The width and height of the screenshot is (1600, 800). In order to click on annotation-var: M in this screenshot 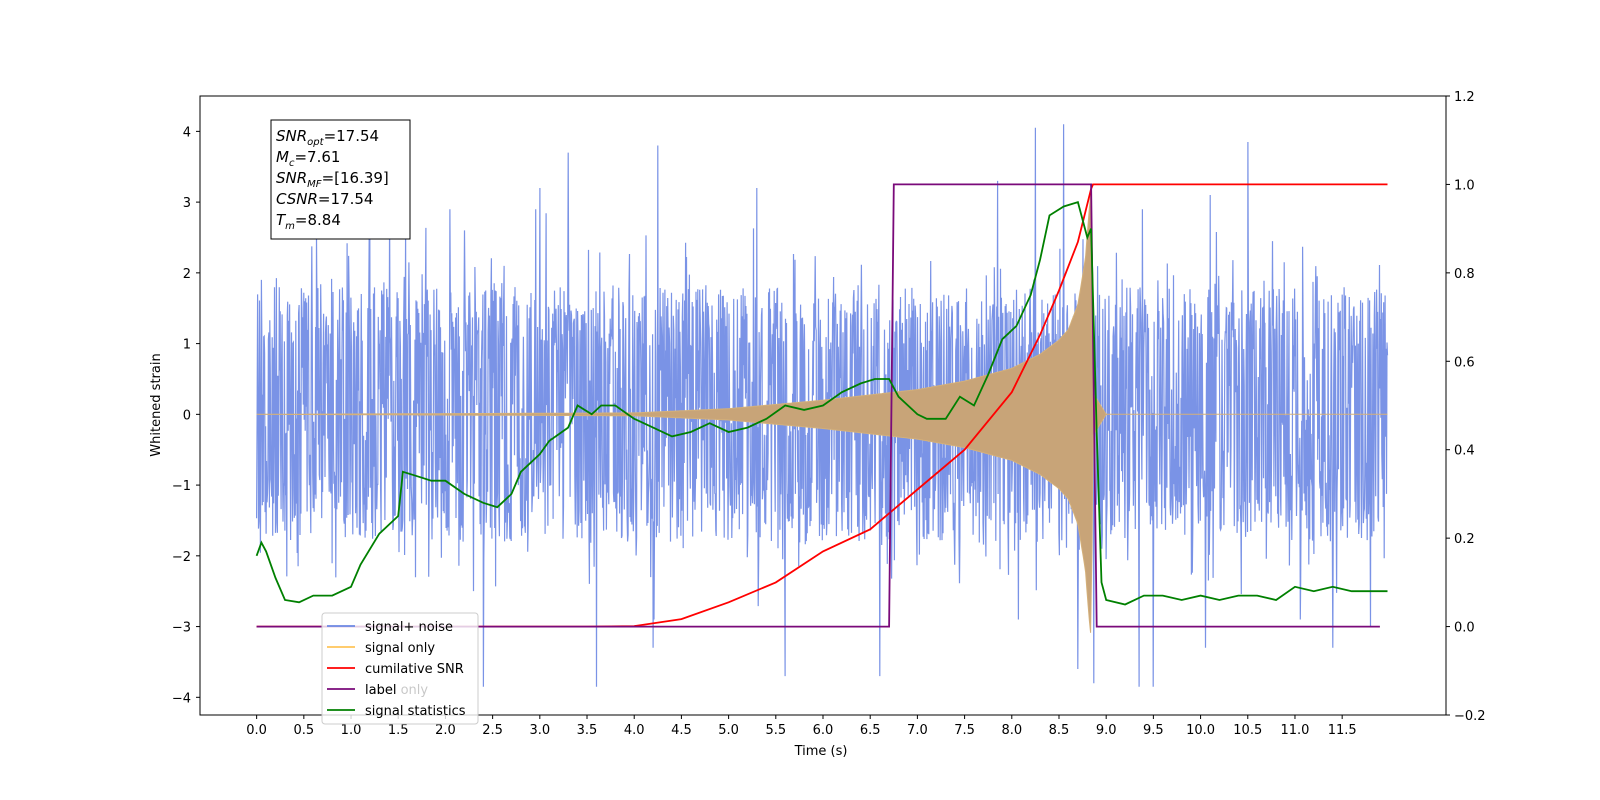, I will do `click(282, 157)`.